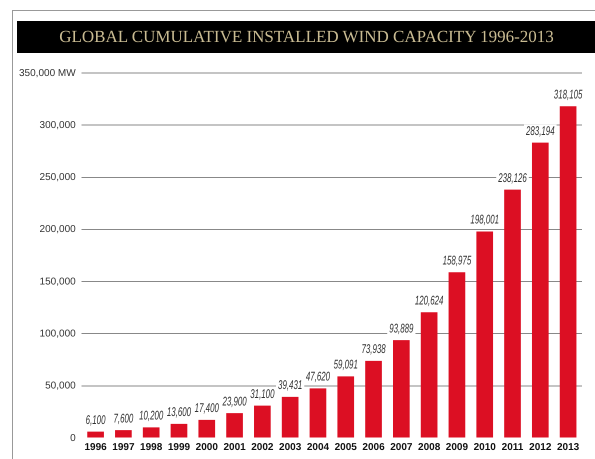 Image resolution: width=595 pixels, height=459 pixels. What do you see at coordinates (60, 386) in the screenshot?
I see `y-tick-label: 50,000` at bounding box center [60, 386].